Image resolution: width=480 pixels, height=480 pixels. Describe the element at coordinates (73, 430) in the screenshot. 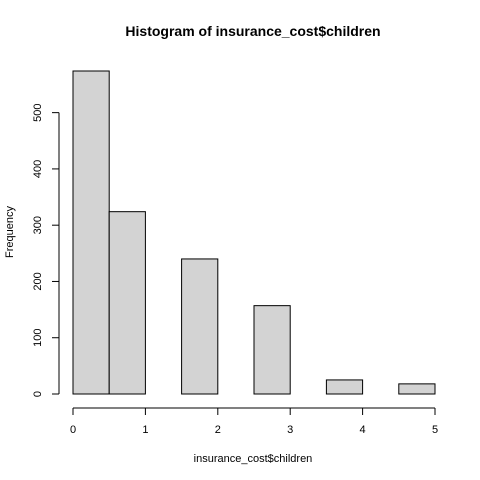

I see `x-tick-label: 0` at that location.